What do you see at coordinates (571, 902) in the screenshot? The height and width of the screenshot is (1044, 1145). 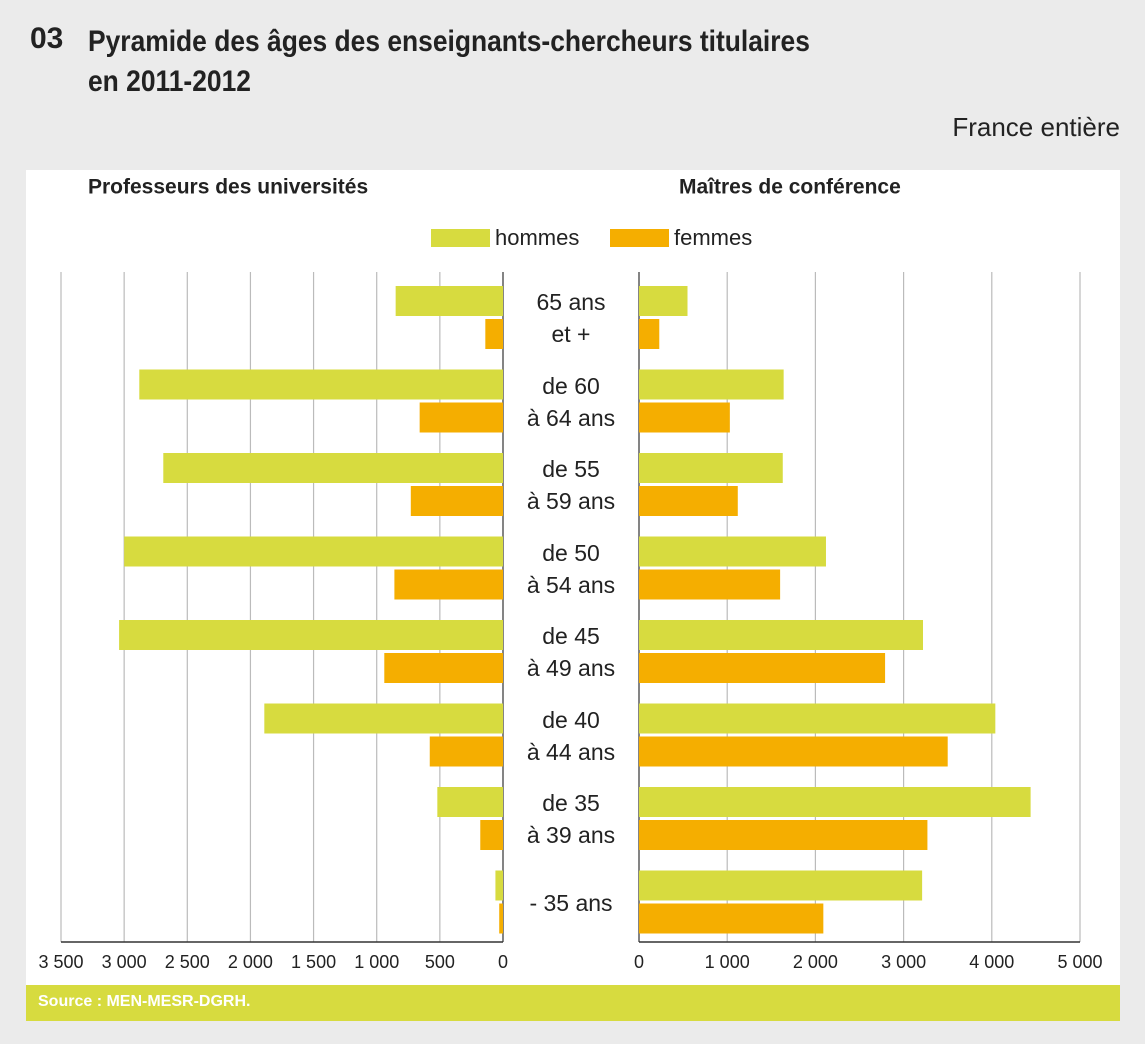 I see `category-label: - 35 ans` at bounding box center [571, 902].